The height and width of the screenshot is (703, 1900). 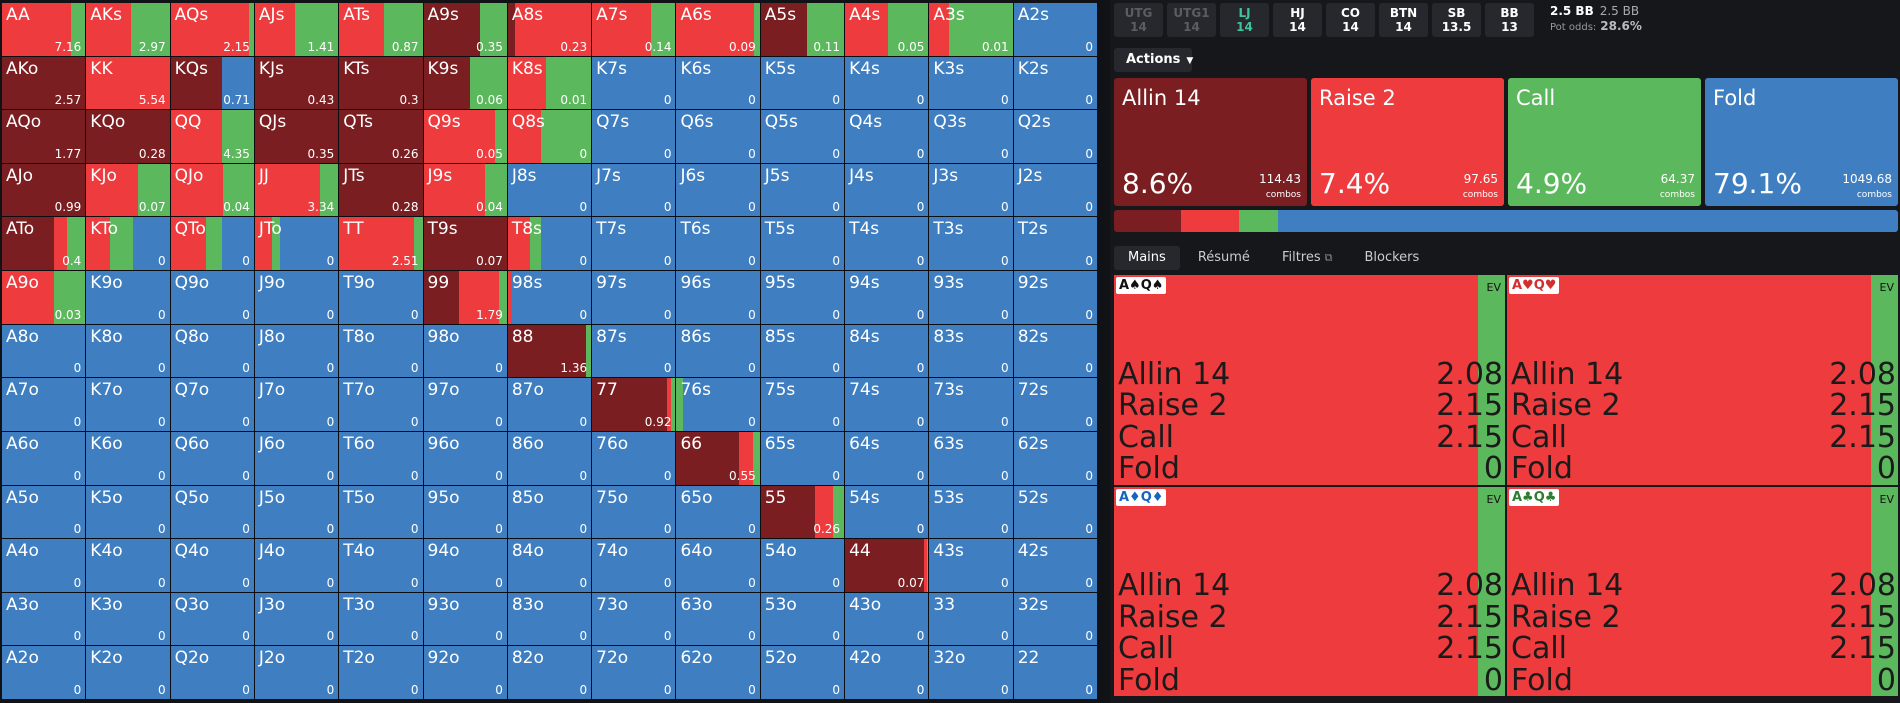 What do you see at coordinates (802, 458) in the screenshot?
I see `hand-cell-65s: 65s 0` at bounding box center [802, 458].